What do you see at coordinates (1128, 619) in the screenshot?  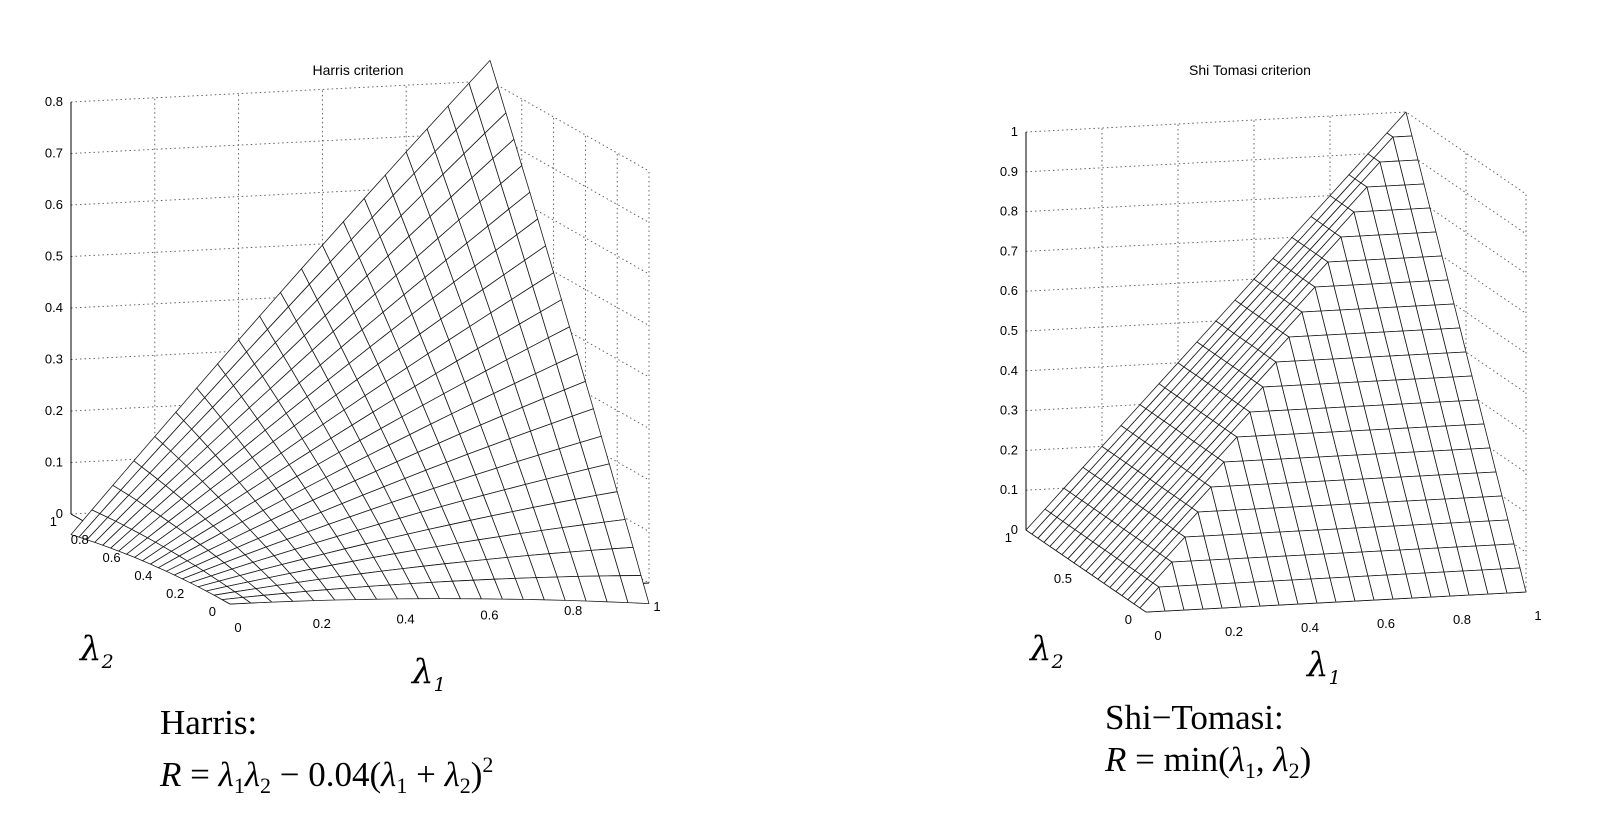 I see `shi-tomasi-y-tick-label: 0` at bounding box center [1128, 619].